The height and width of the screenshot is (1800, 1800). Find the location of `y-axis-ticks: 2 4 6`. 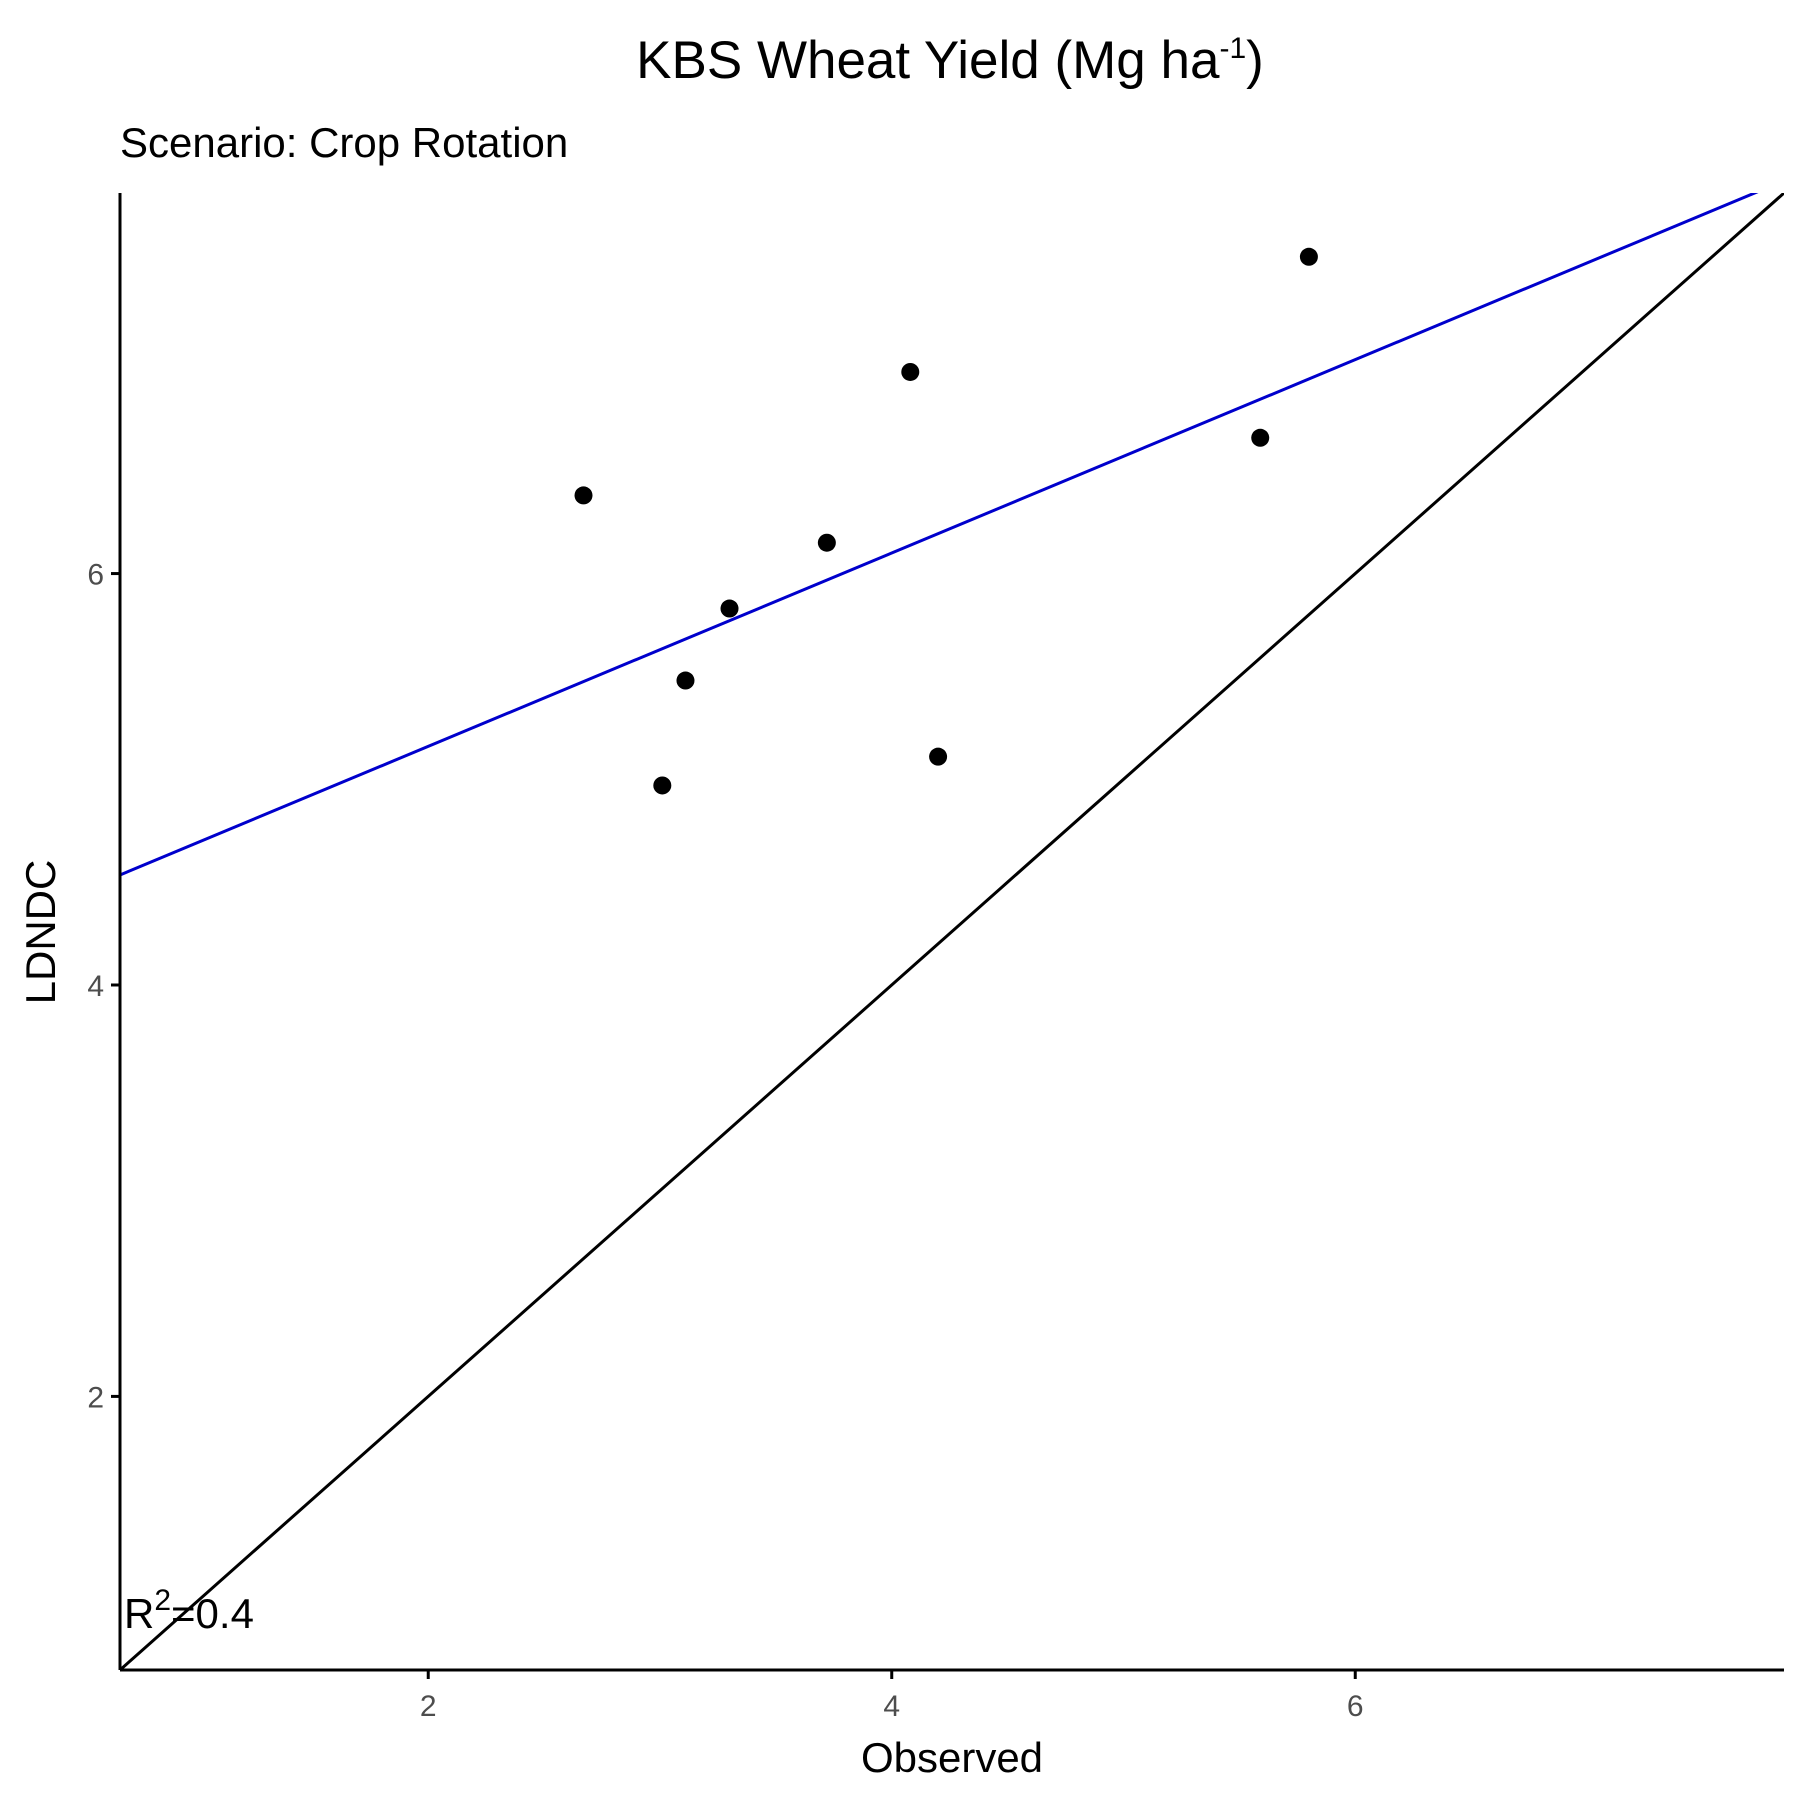

y-axis-ticks: 2 4 6 is located at coordinates (103, 986).